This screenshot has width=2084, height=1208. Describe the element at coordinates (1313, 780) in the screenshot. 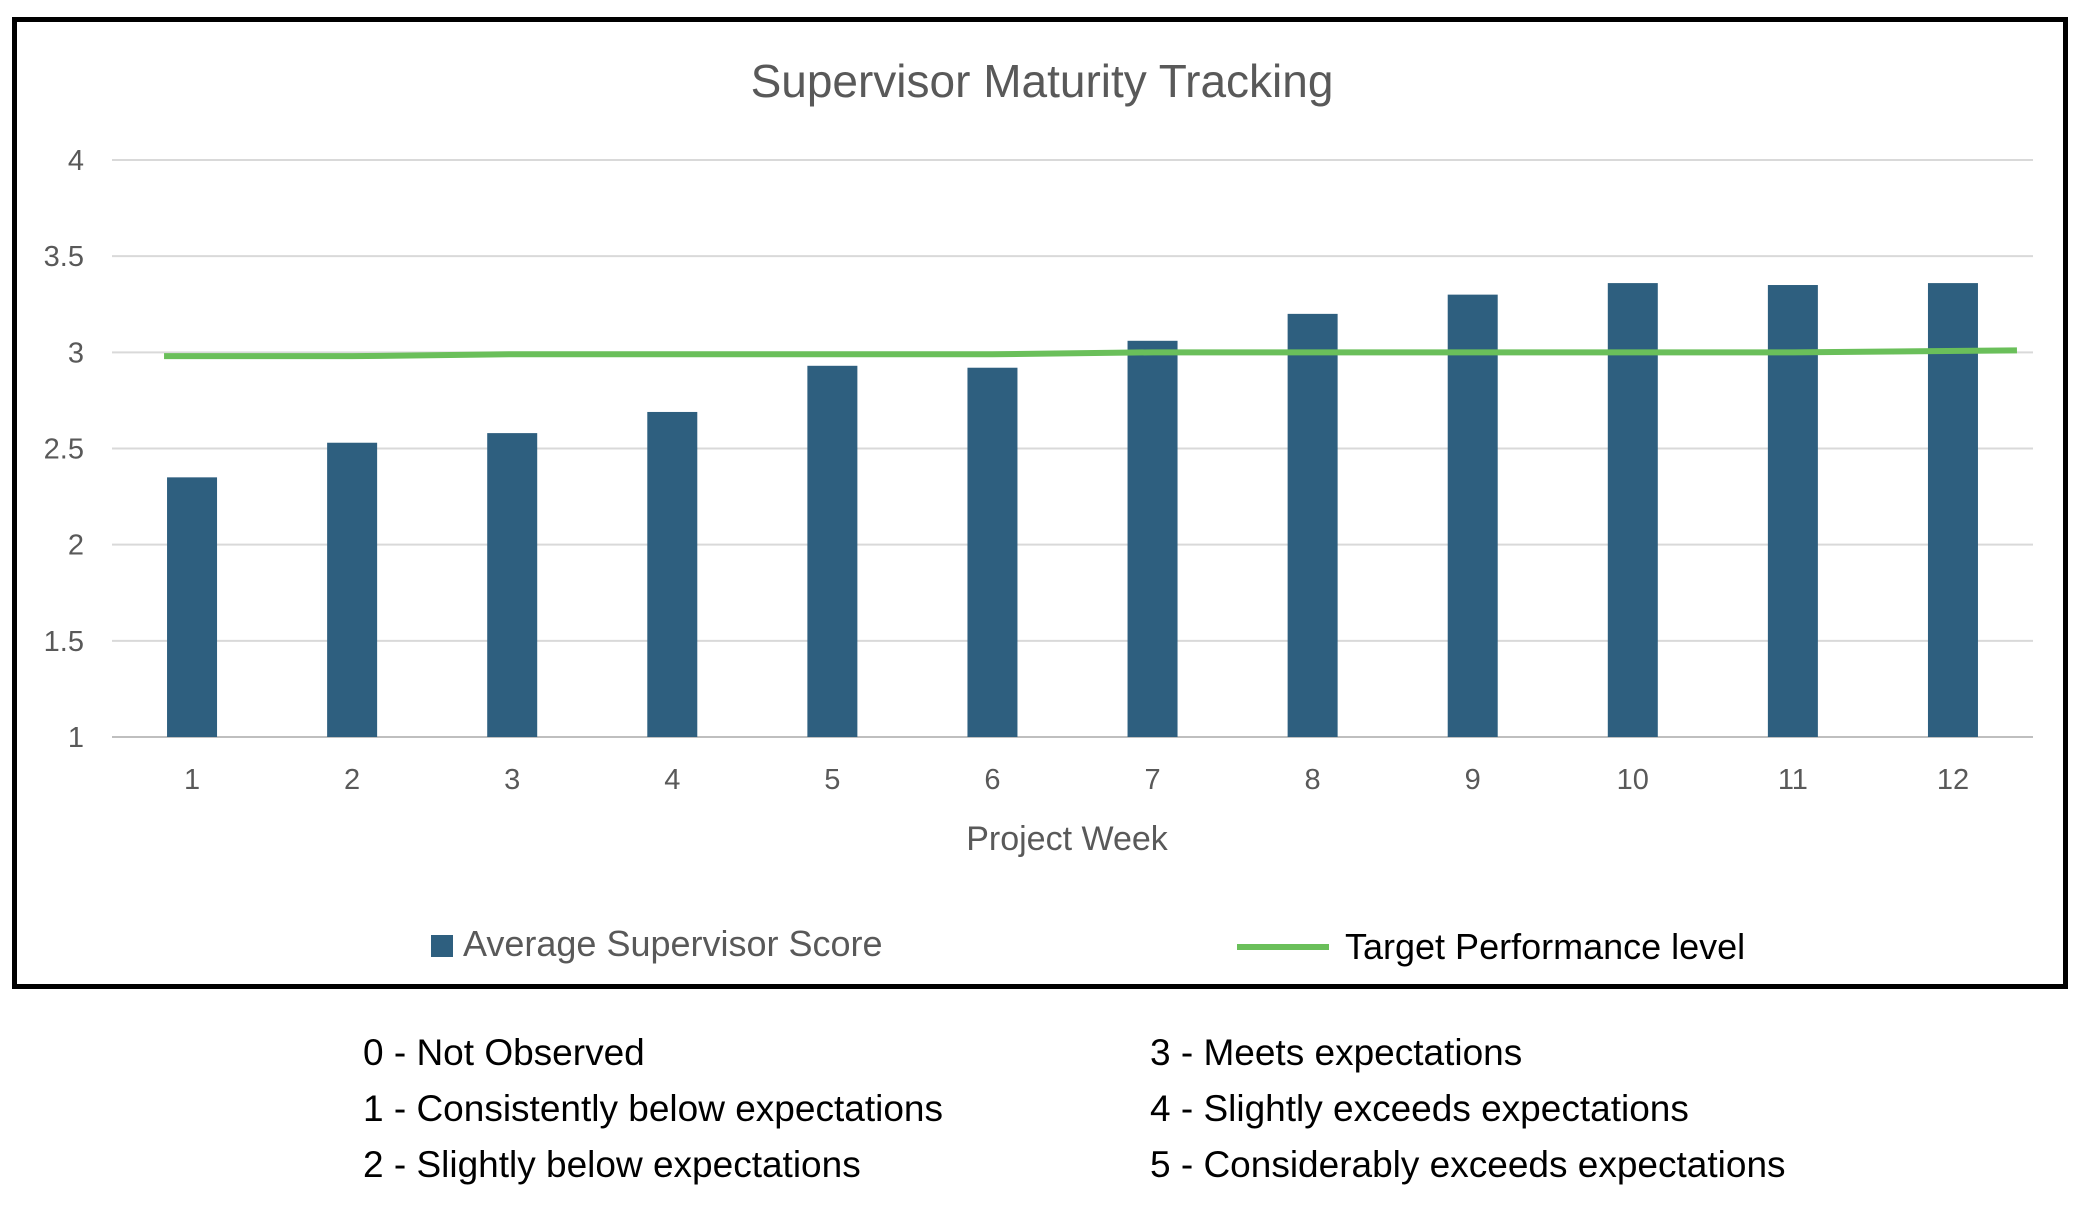

I see `x-tick-label: 8` at that location.